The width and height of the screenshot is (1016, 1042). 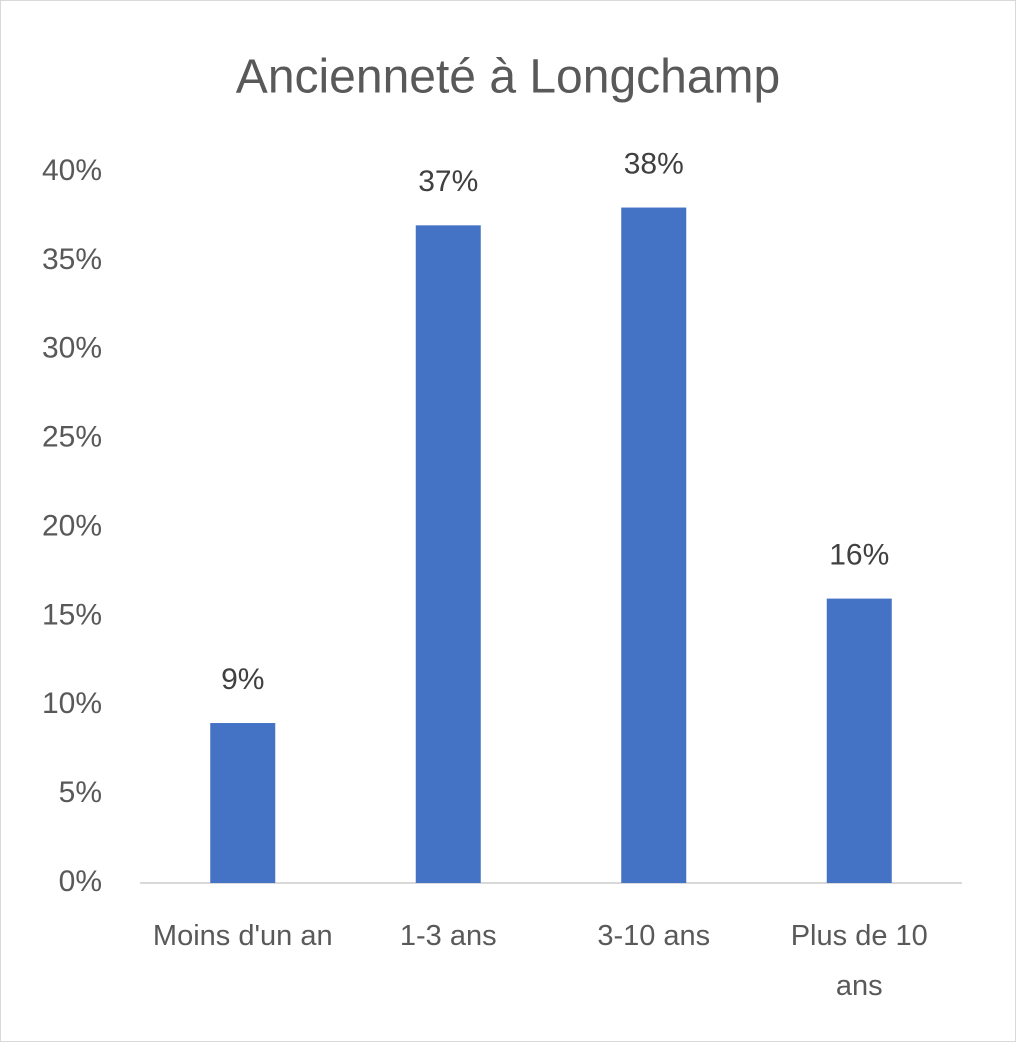 I want to click on x-tick-label: 1-3 ans, so click(x=448, y=936).